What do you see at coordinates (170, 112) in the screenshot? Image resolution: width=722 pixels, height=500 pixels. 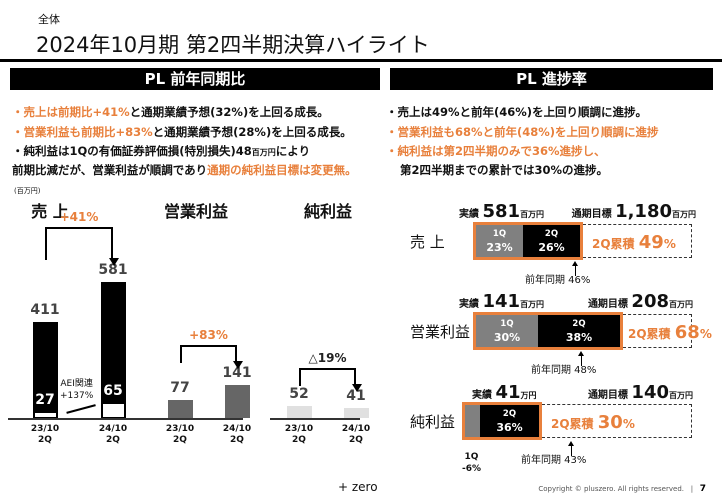 I see `left-bullet-1: ・売上は前期比+41%と通期業績予想(32%)を上回る成長。` at bounding box center [170, 112].